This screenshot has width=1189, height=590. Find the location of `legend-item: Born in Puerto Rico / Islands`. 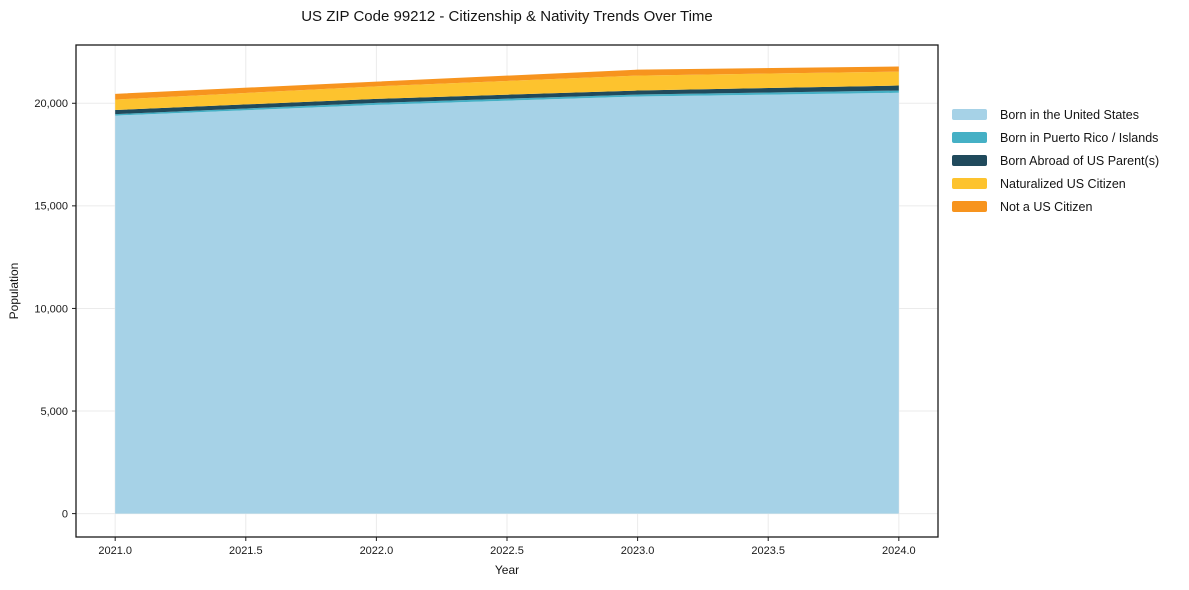

legend-item: Born in Puerto Rico / Islands is located at coordinates (1055, 137).